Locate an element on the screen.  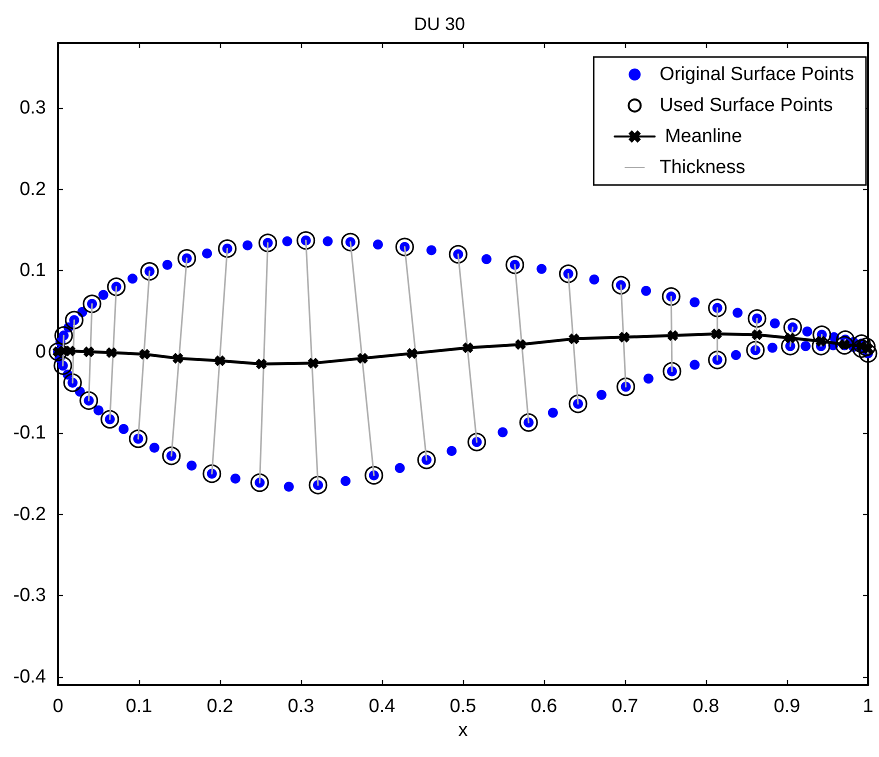
y-tick-label: -0.3 is located at coordinates (29, 595).